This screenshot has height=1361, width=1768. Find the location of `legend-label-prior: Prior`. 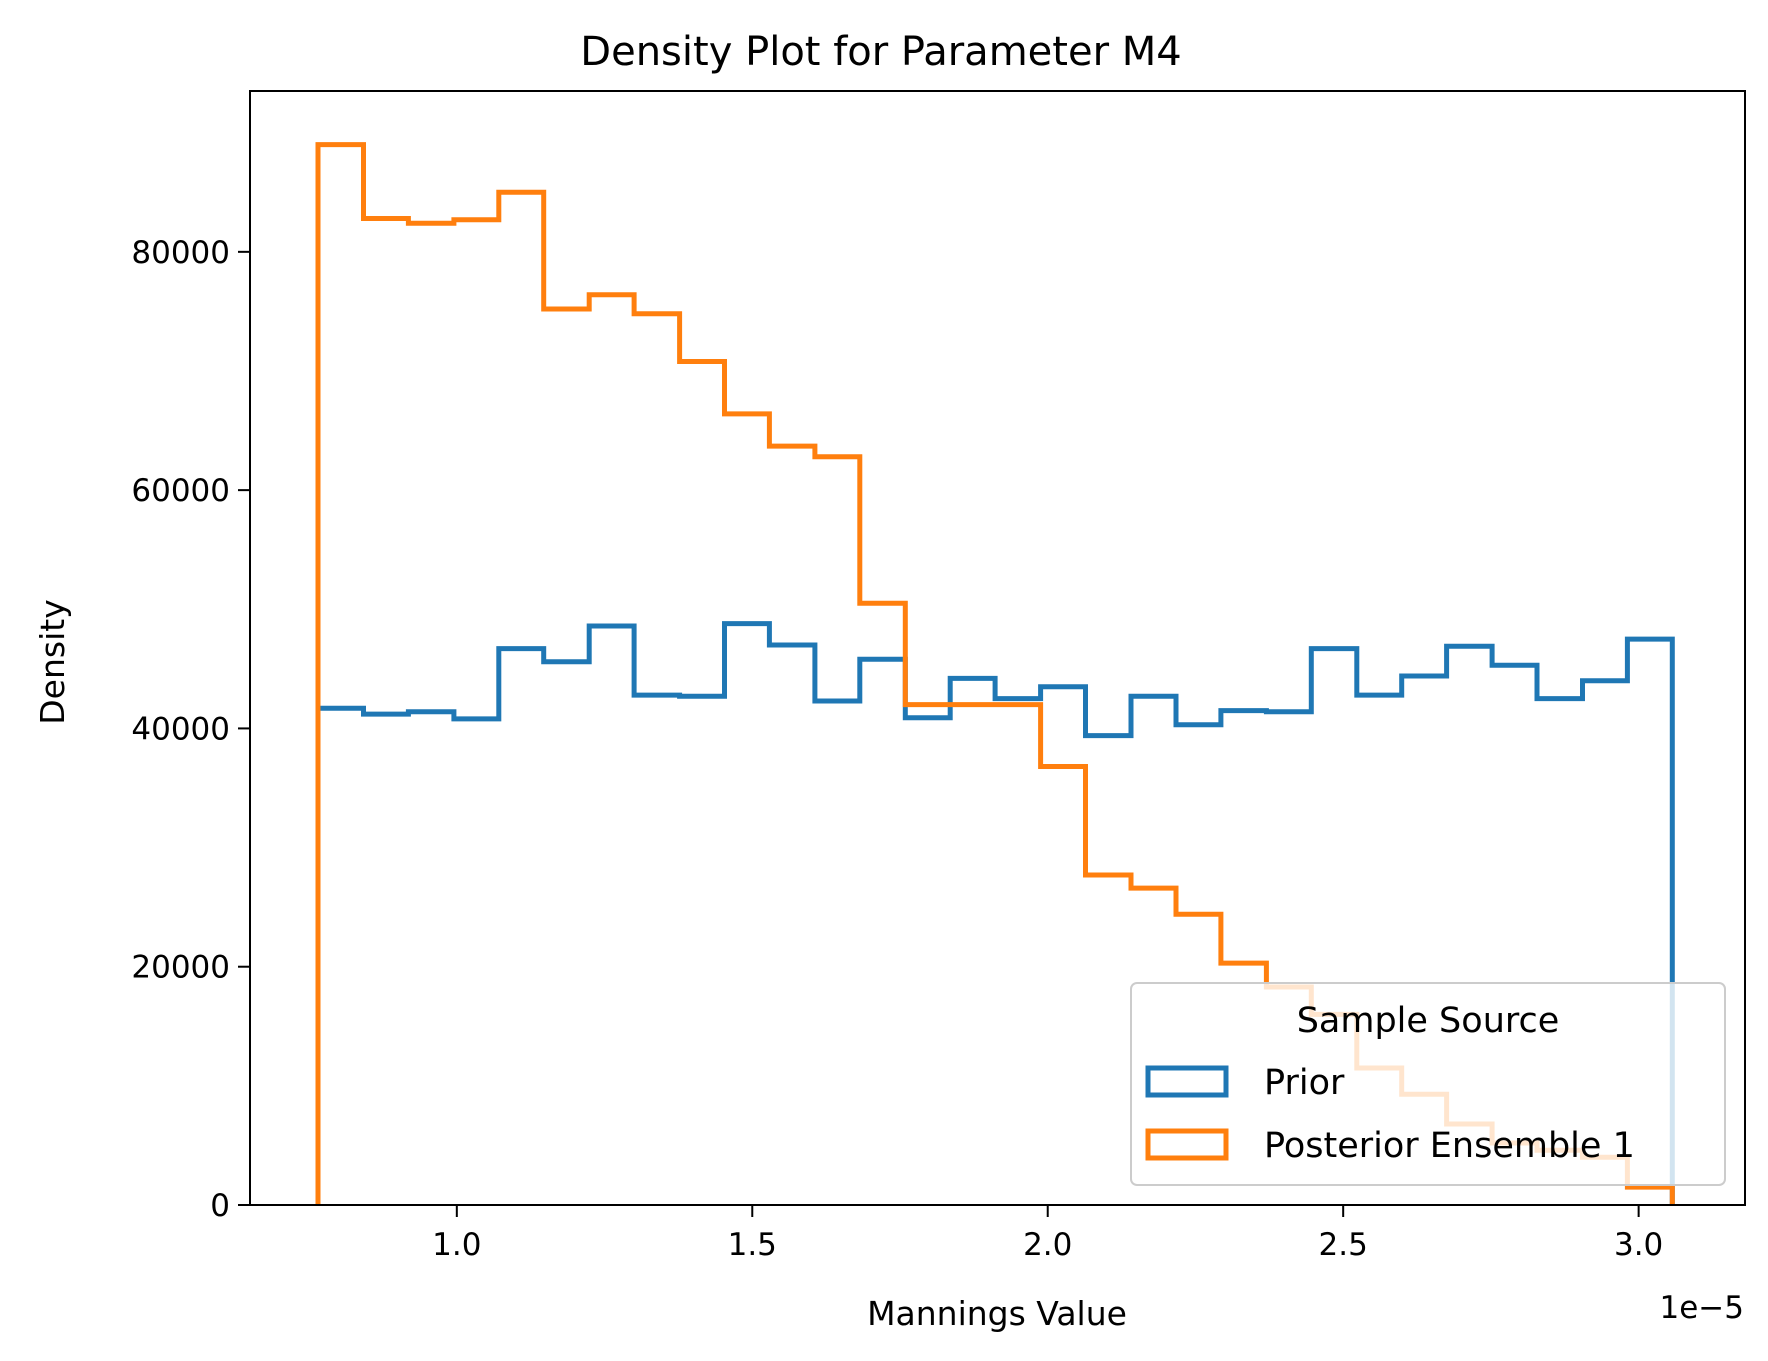

legend-label-prior: Prior is located at coordinates (1304, 1083).